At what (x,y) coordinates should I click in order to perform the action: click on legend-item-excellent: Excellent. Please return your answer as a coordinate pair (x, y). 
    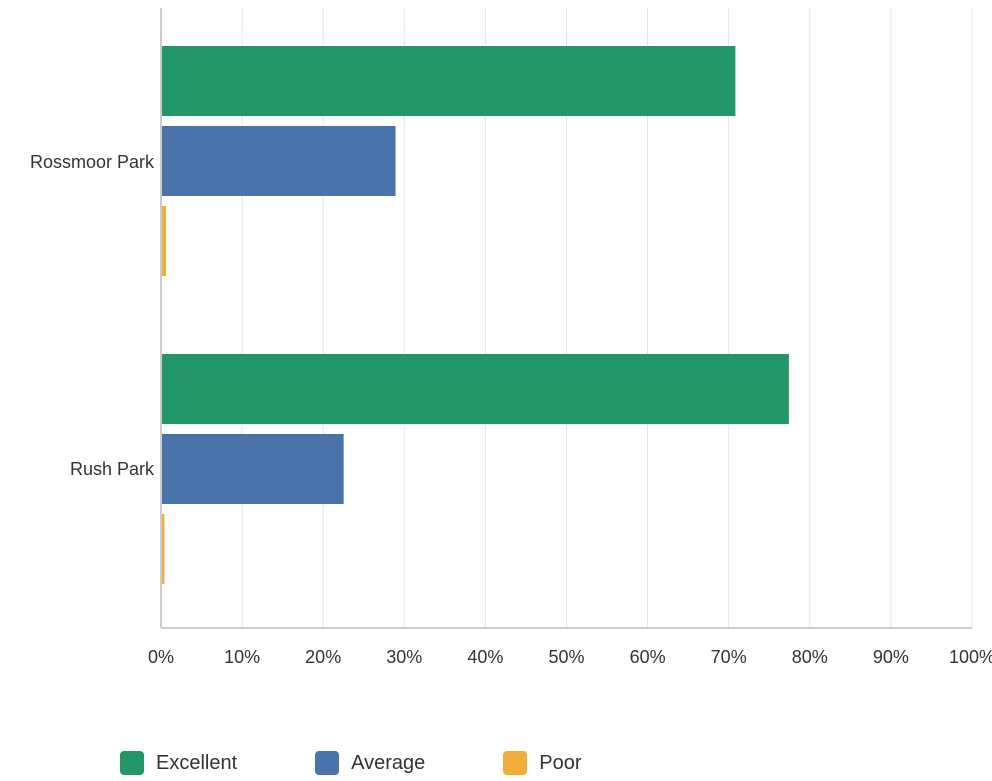
    Looking at the image, I should click on (178, 763).